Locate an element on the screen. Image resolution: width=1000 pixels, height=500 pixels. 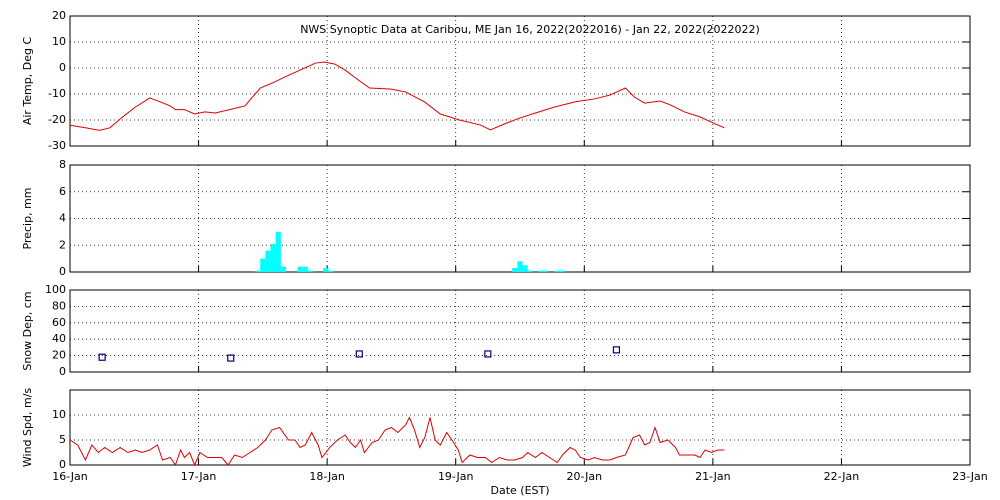
x-tick-label: 18-Jan is located at coordinates (327, 476).